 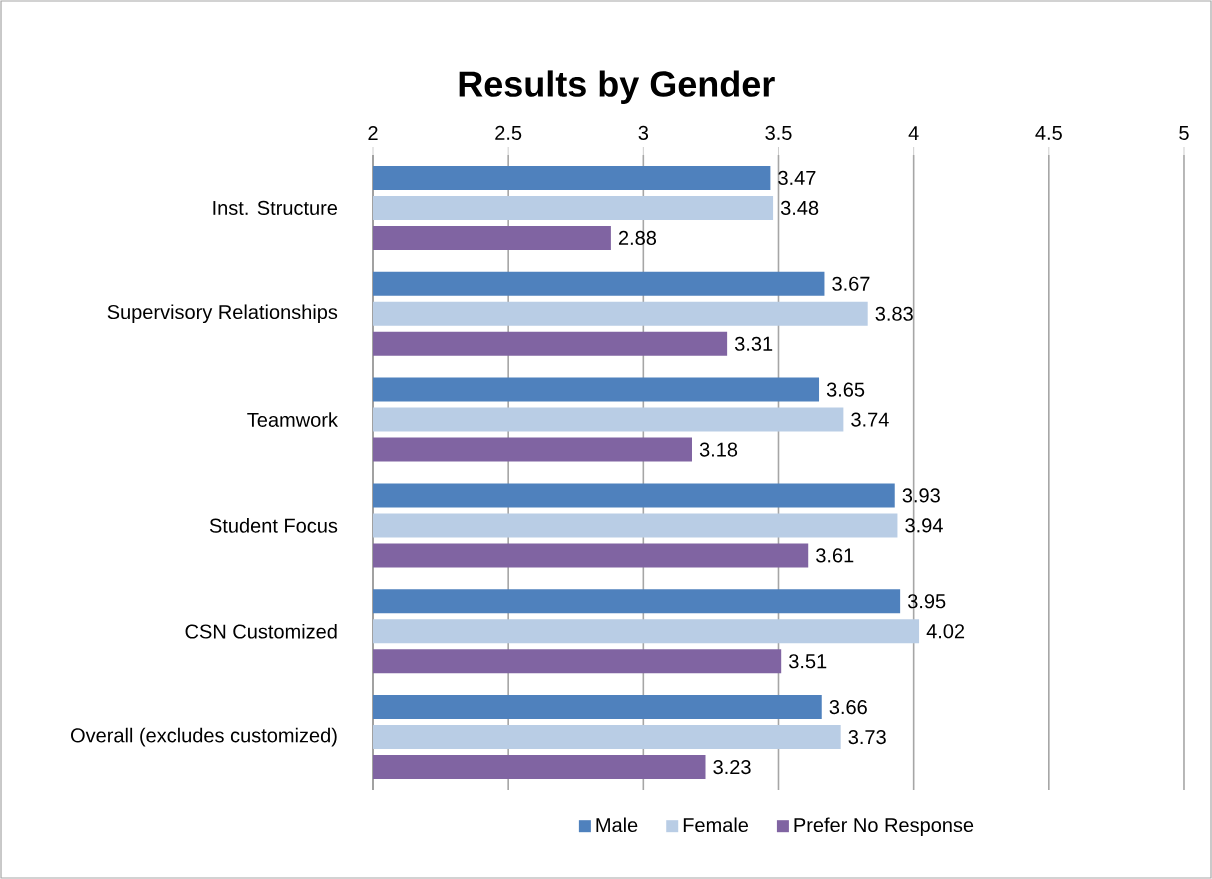 What do you see at coordinates (292, 419) in the screenshot?
I see `y-tick-label: Teamwork` at bounding box center [292, 419].